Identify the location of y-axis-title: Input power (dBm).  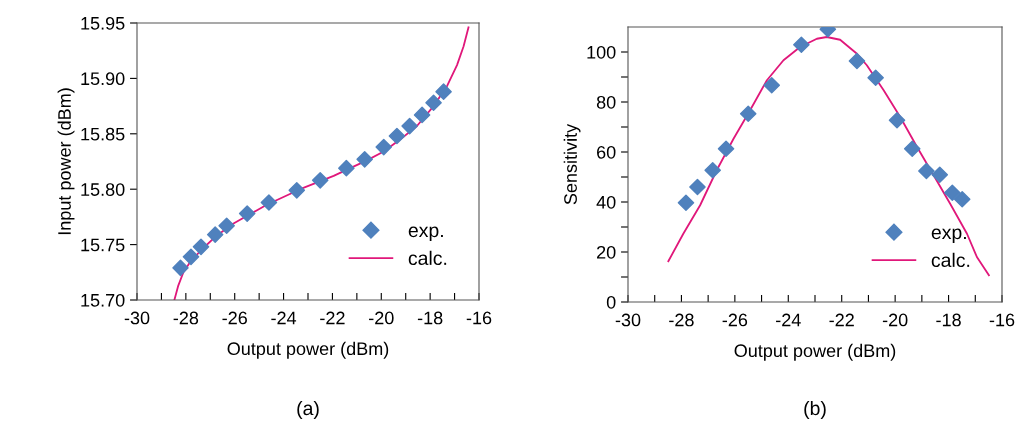
(66, 161).